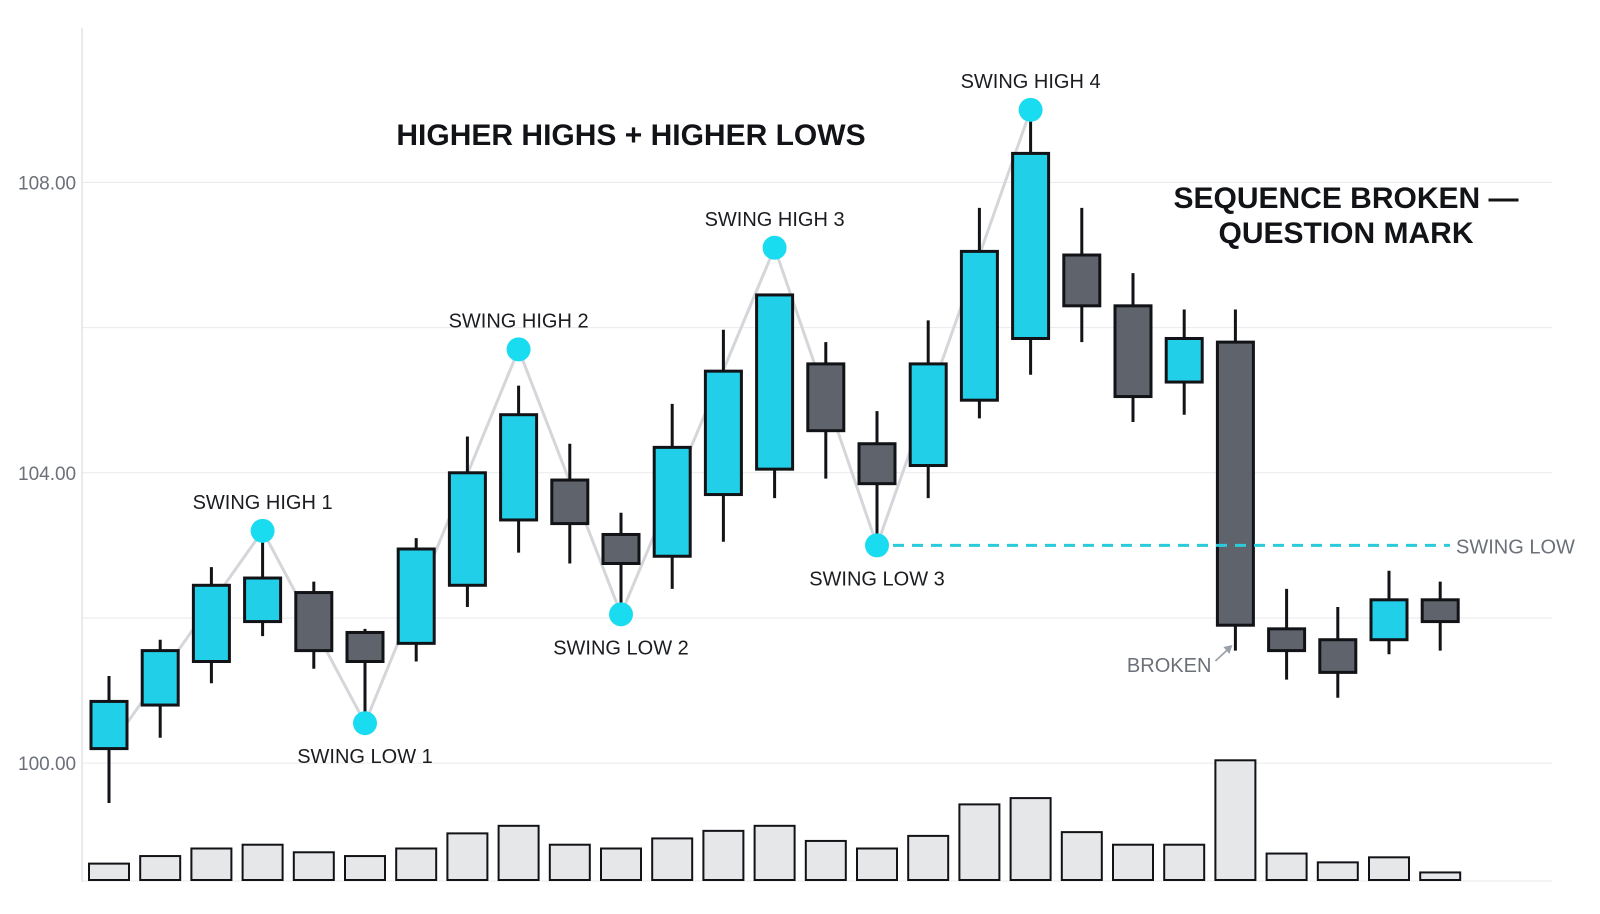 The height and width of the screenshot is (914, 1600). What do you see at coordinates (47, 764) in the screenshot?
I see `y-tick-label: 100.00` at bounding box center [47, 764].